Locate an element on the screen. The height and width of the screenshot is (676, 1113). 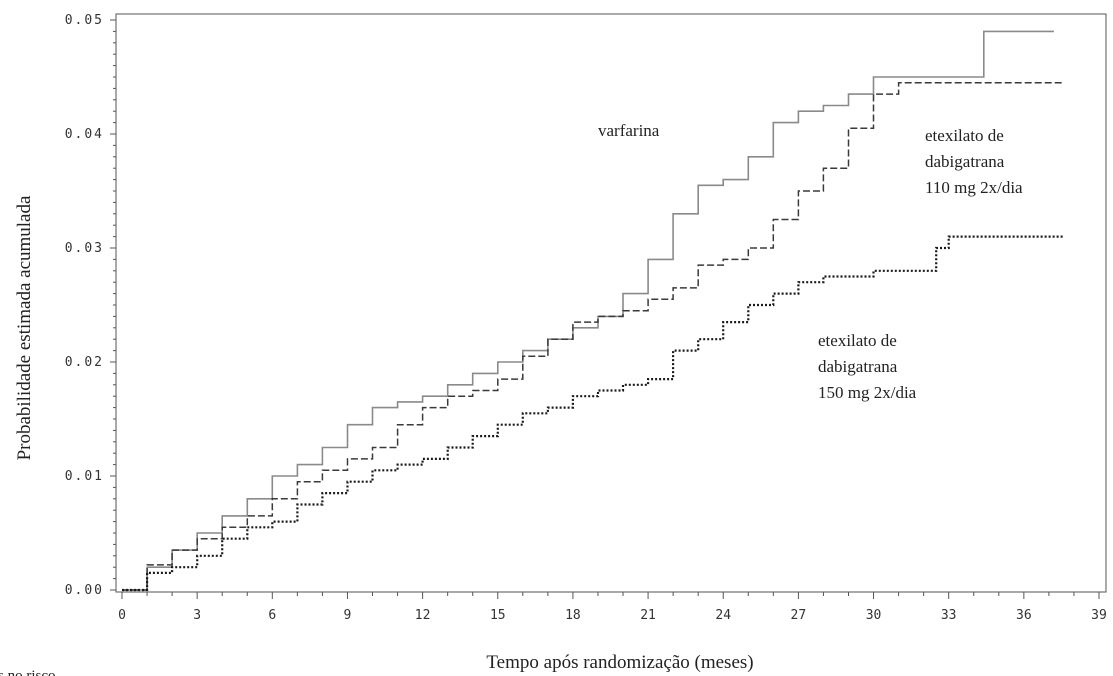
annotation-varfarina-line-1: varfarina is located at coordinates (629, 130).